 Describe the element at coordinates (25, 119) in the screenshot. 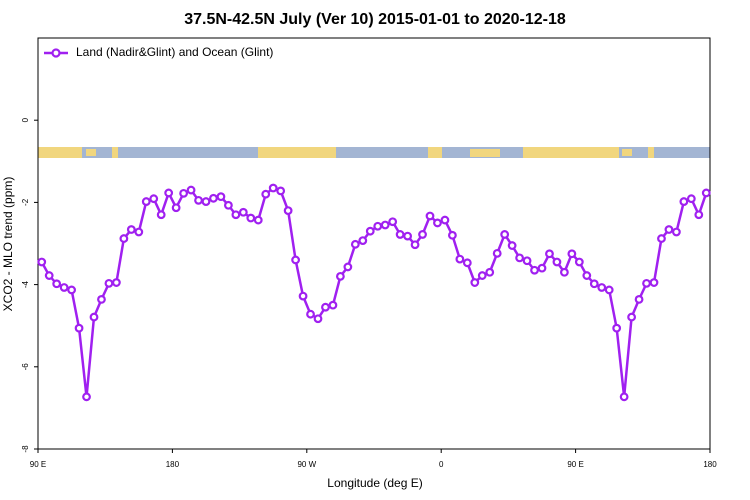

I see `y-tick-label: 0` at that location.